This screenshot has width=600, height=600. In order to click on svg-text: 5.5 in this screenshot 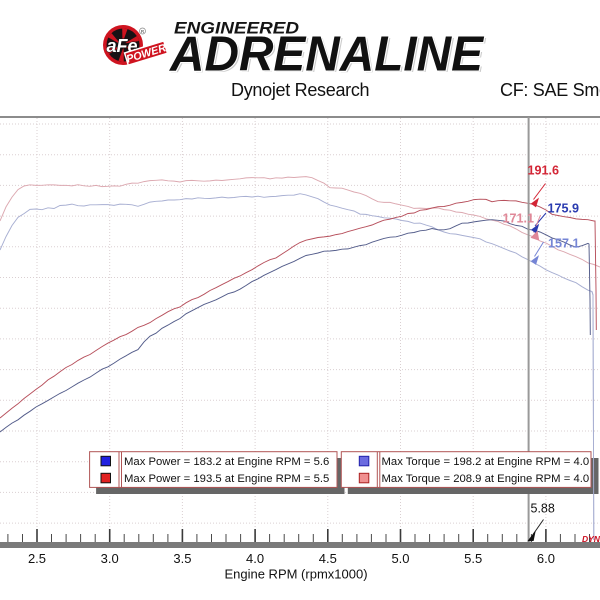, I will do `click(473, 558)`.